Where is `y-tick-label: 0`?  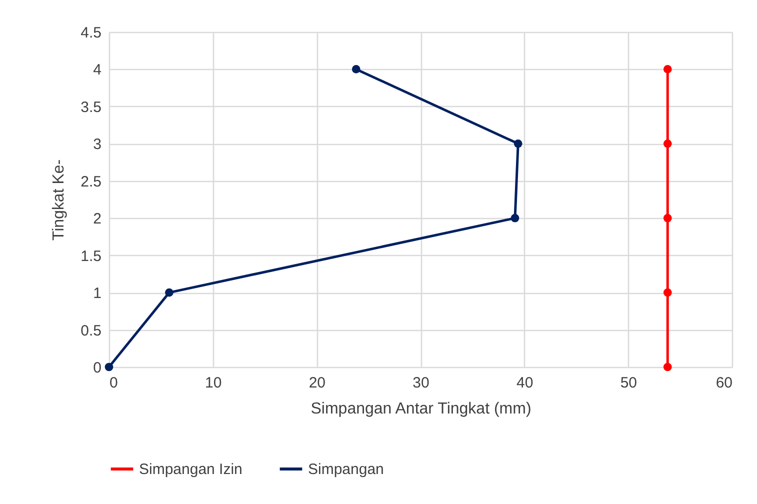
y-tick-label: 0 is located at coordinates (97, 368).